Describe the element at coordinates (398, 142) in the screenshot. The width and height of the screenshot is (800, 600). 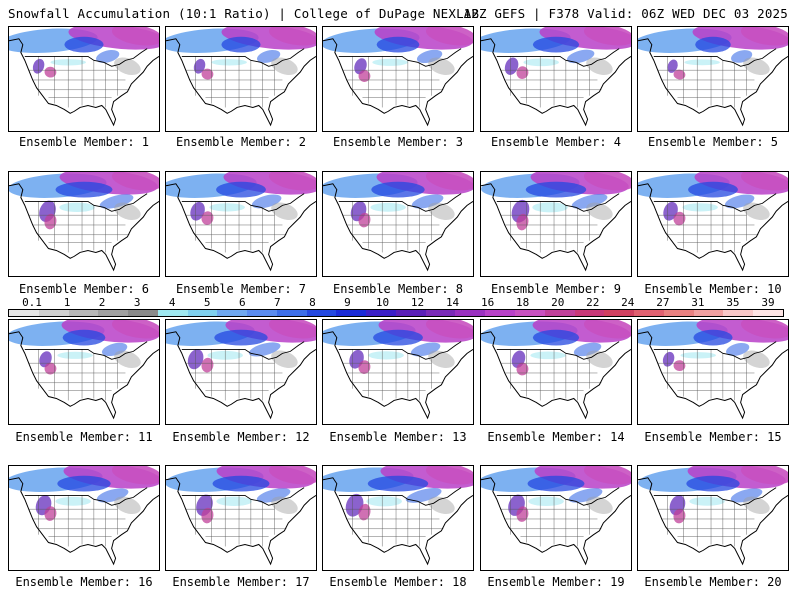
I see `ensemble-member-label: Ensemble Member: 3` at that location.